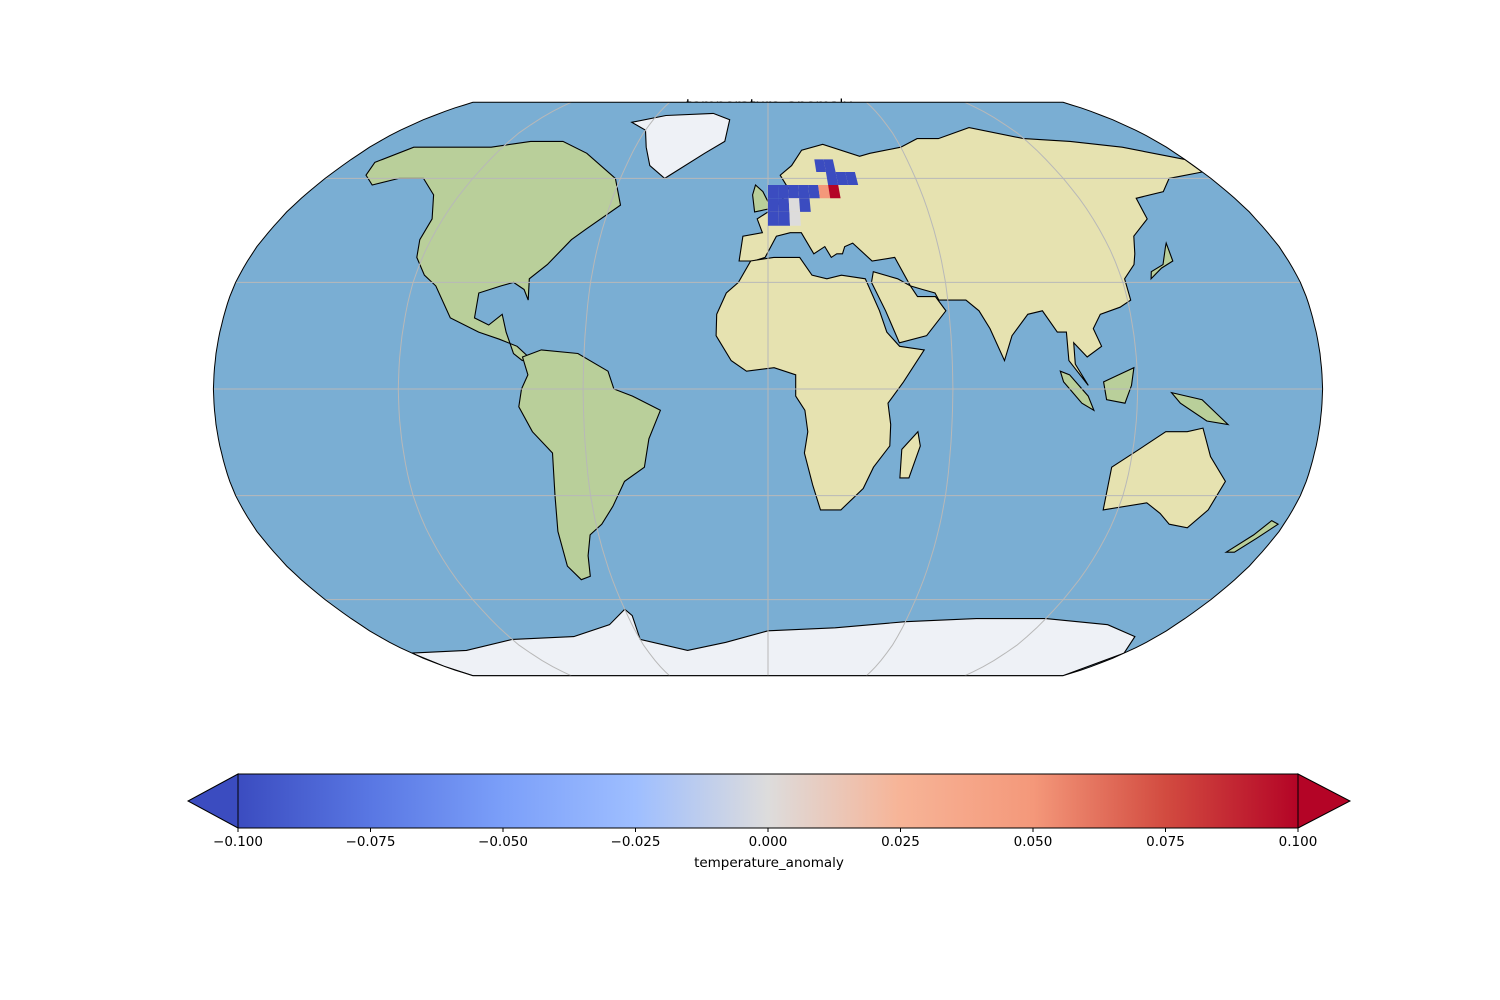 The image size is (1500, 1000). Describe the element at coordinates (1165, 842) in the screenshot. I see `colorbar-tick-label: 0.075` at that location.